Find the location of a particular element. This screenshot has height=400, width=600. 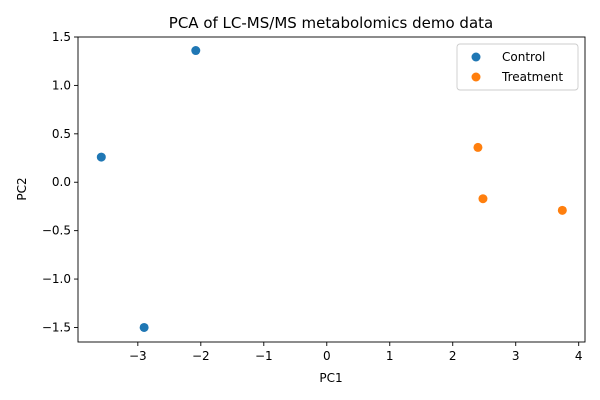

x-tick-label: 1 is located at coordinates (390, 356).